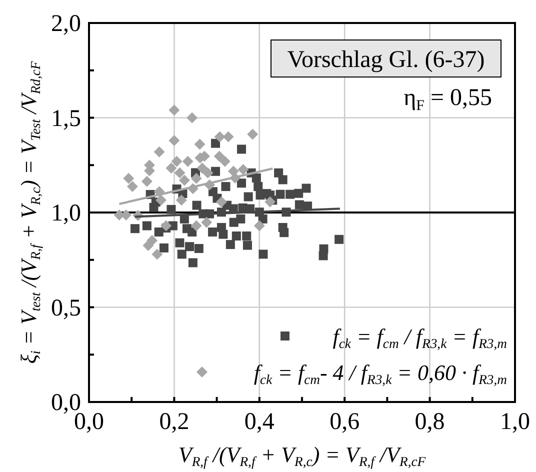 The image size is (536, 472). I want to click on x-tick-label: 0,2, so click(174, 422).